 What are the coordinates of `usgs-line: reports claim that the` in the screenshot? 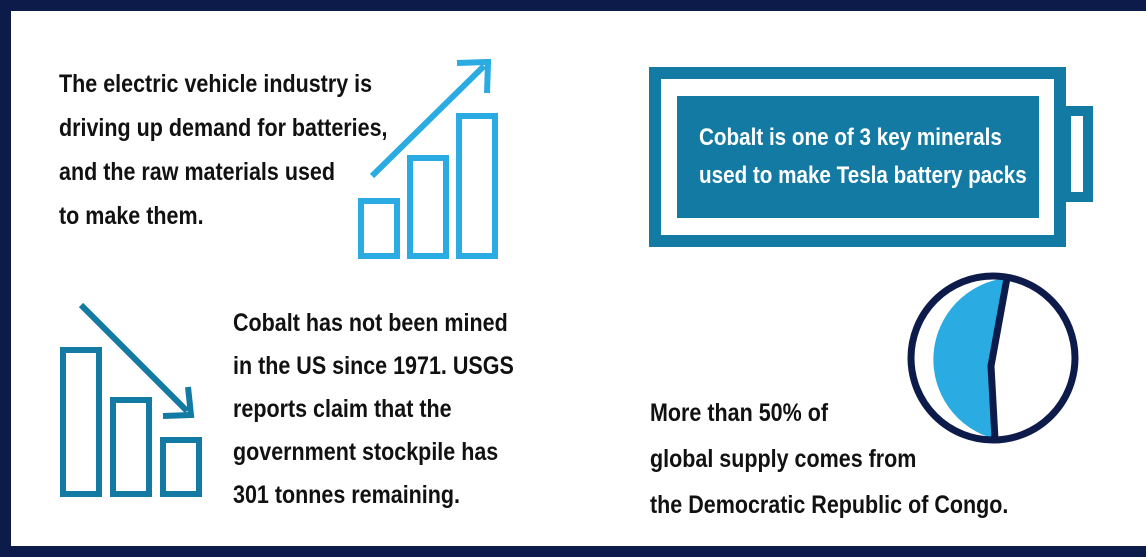 It's located at (342, 409).